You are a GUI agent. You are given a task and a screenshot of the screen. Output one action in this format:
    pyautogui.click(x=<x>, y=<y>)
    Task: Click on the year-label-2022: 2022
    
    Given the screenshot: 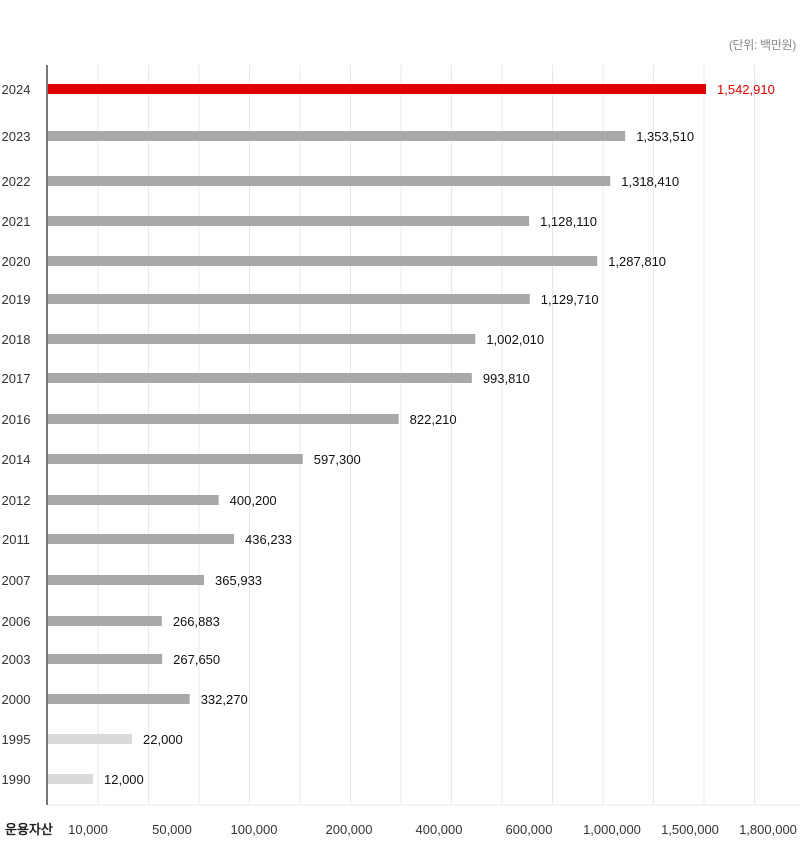 What is the action you would take?
    pyautogui.click(x=16, y=181)
    